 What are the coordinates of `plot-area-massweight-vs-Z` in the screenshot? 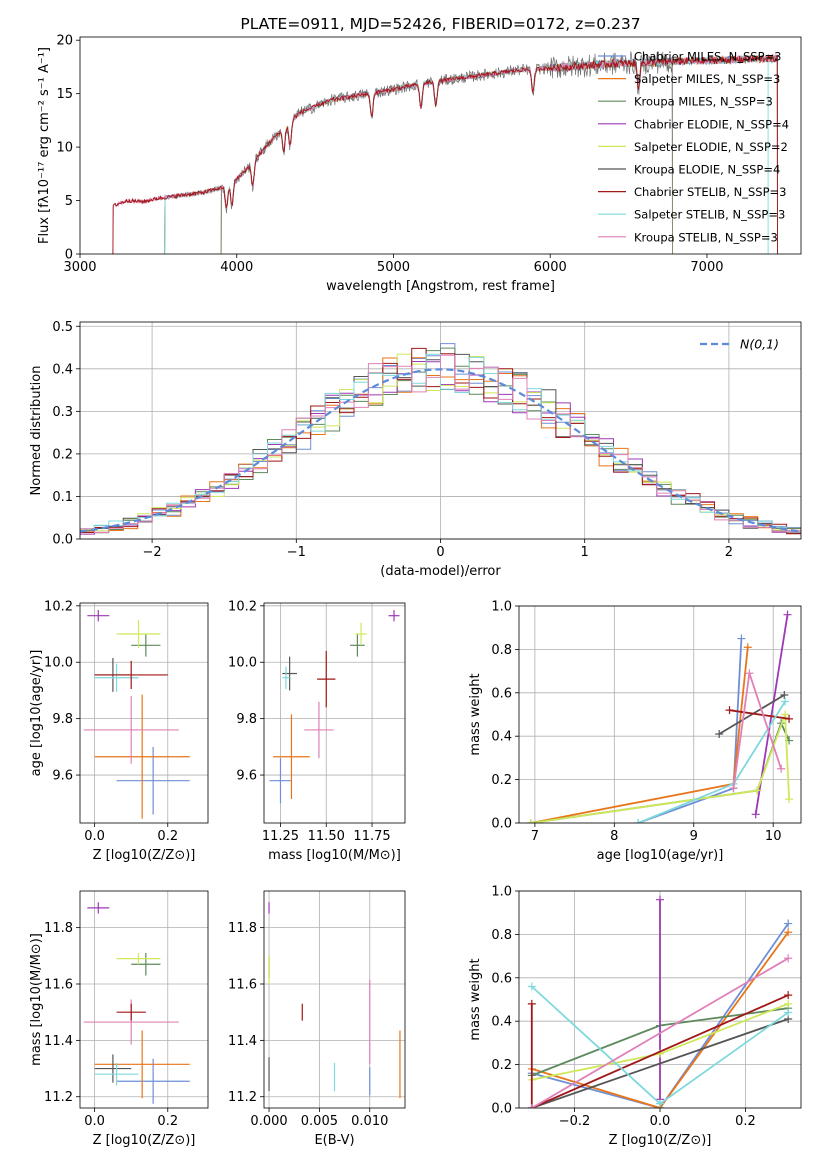 It's located at (660, 1001).